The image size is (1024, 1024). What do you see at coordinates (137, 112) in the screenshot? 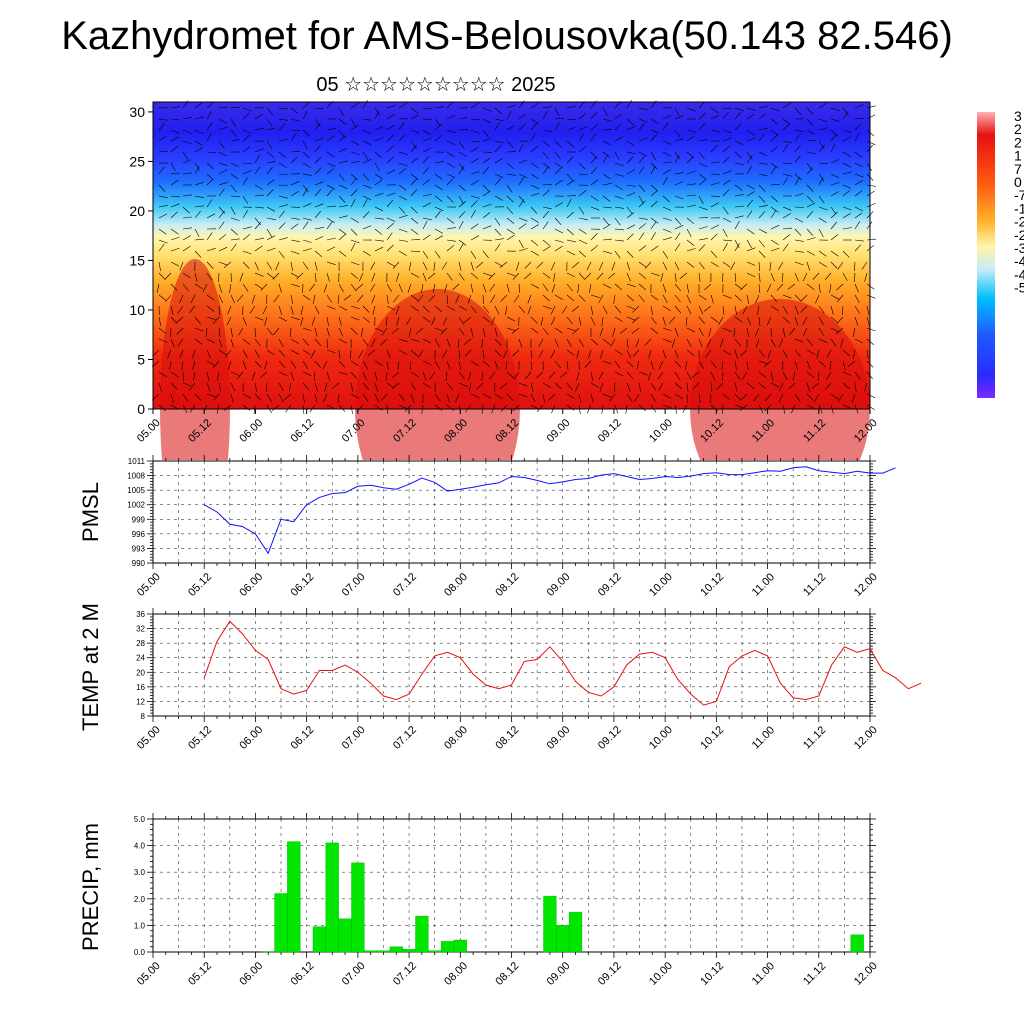
I see `y-tick-label: 30` at bounding box center [137, 112].